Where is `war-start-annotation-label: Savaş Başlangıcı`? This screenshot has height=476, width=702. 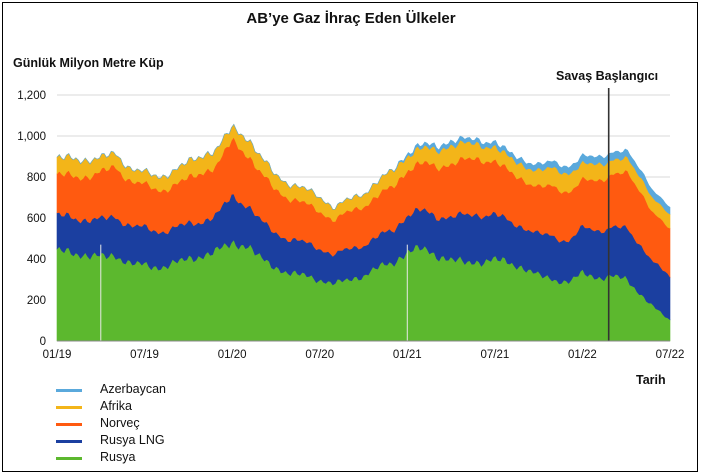
war-start-annotation-label: Savaş Başlangıcı is located at coordinates (607, 76).